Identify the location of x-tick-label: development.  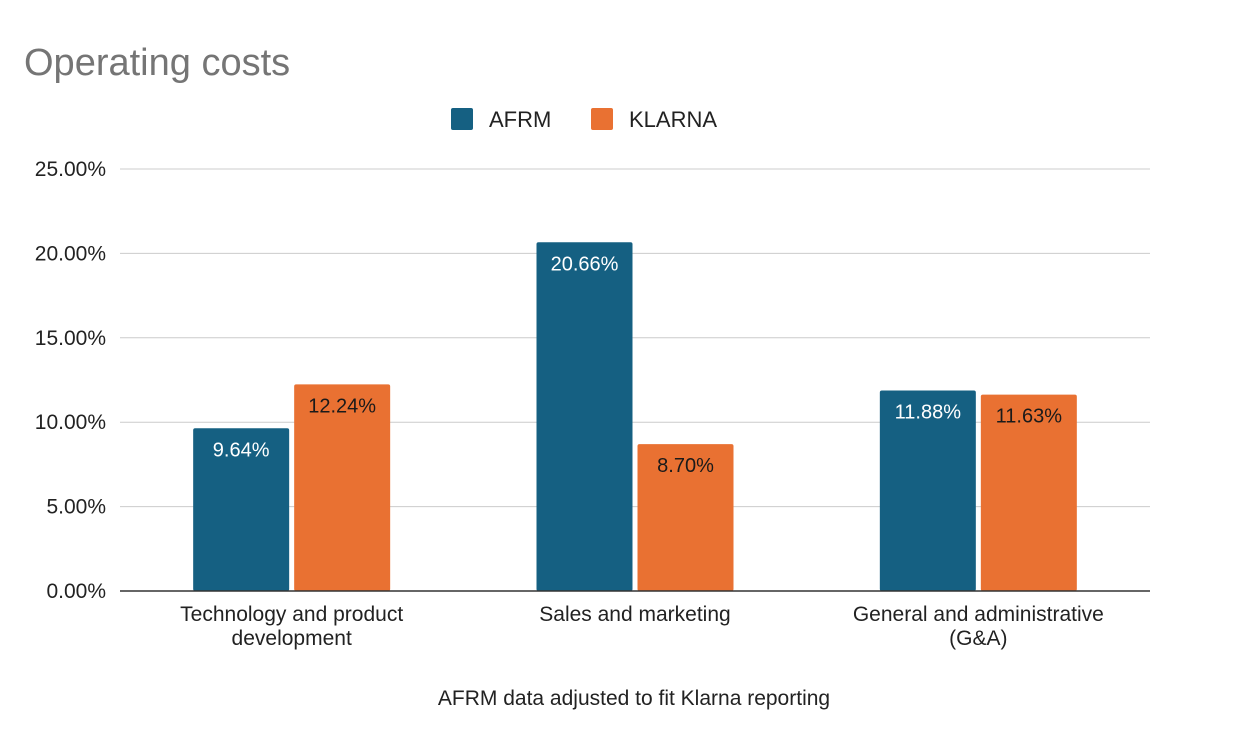
(292, 638).